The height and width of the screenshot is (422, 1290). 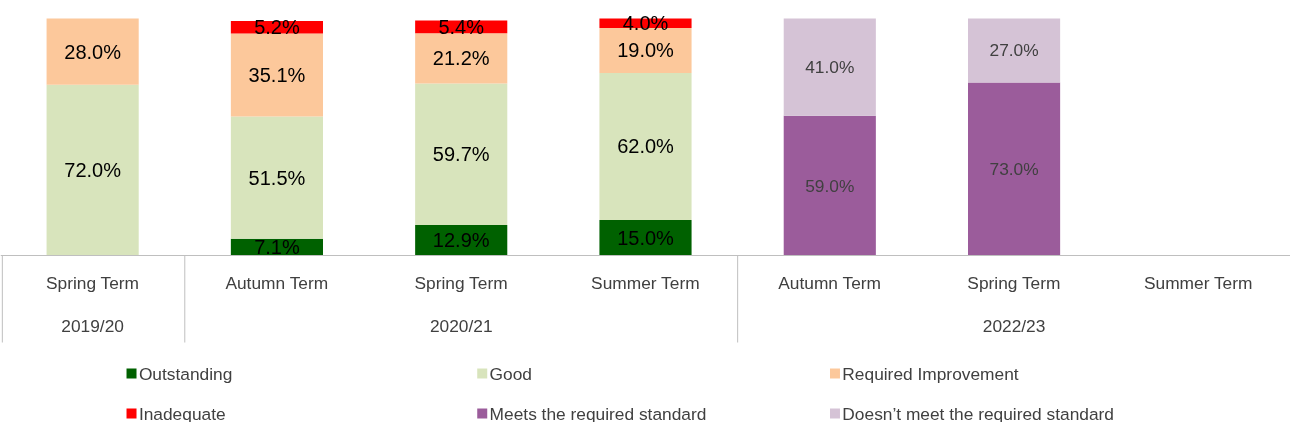 What do you see at coordinates (461, 26) in the screenshot?
I see `data-label: 5.4%` at bounding box center [461, 26].